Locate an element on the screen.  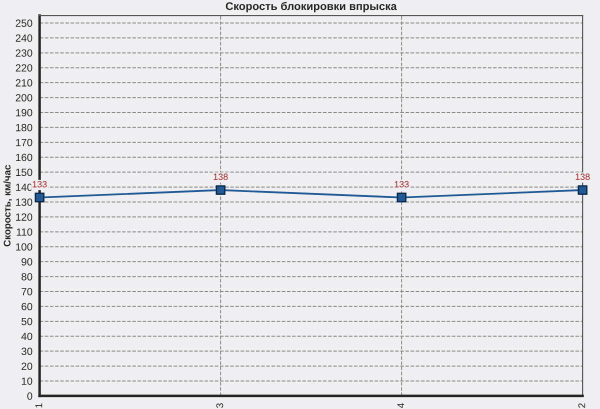
y-tick-label: 70 is located at coordinates (27, 292).